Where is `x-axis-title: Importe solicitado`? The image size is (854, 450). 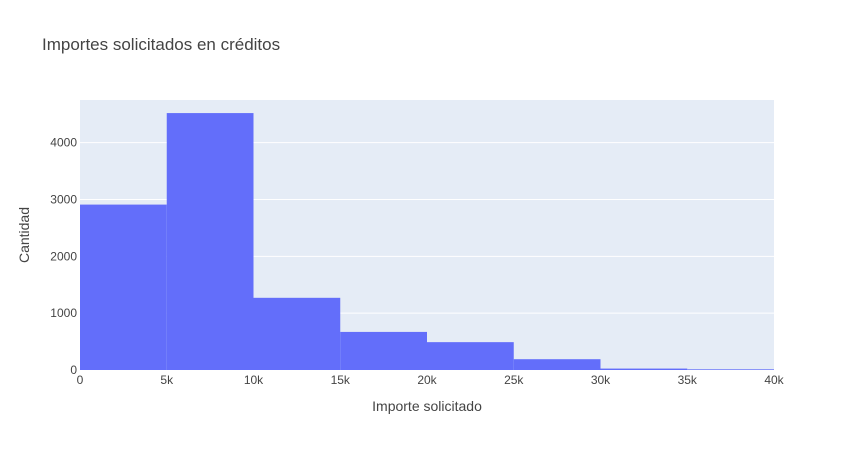 x-axis-title: Importe solicitado is located at coordinates (427, 406).